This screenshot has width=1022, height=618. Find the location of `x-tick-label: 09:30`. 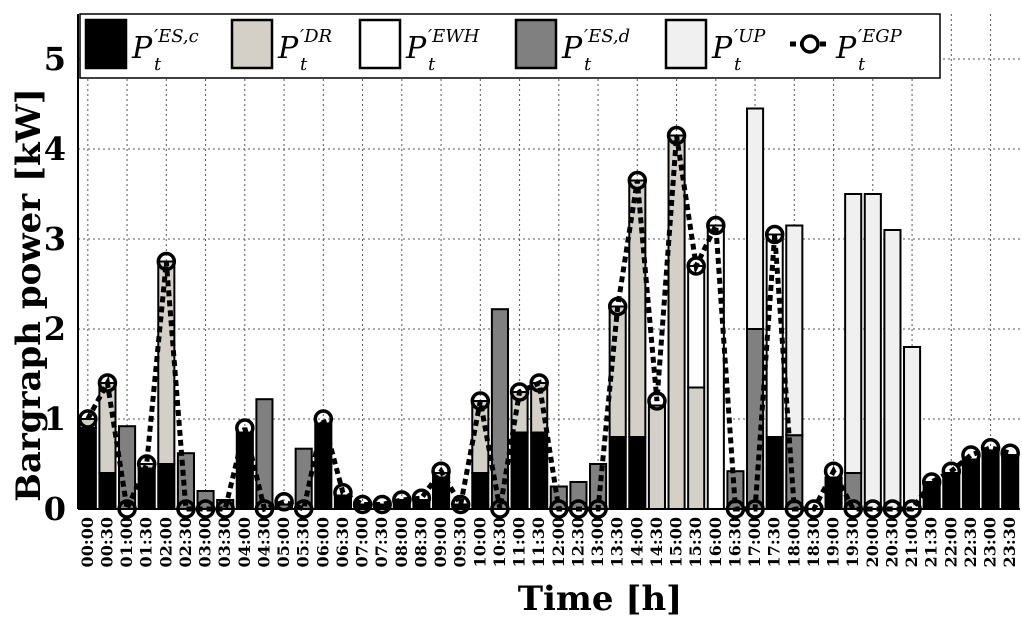

x-tick-label: 09:30 is located at coordinates (460, 542).